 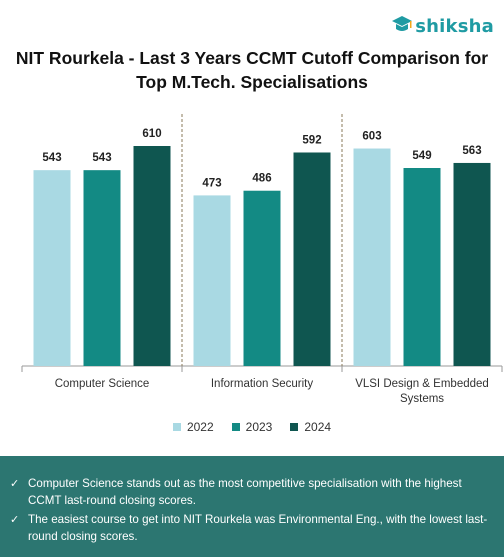 I want to click on data-label: 486, so click(x=261, y=179).